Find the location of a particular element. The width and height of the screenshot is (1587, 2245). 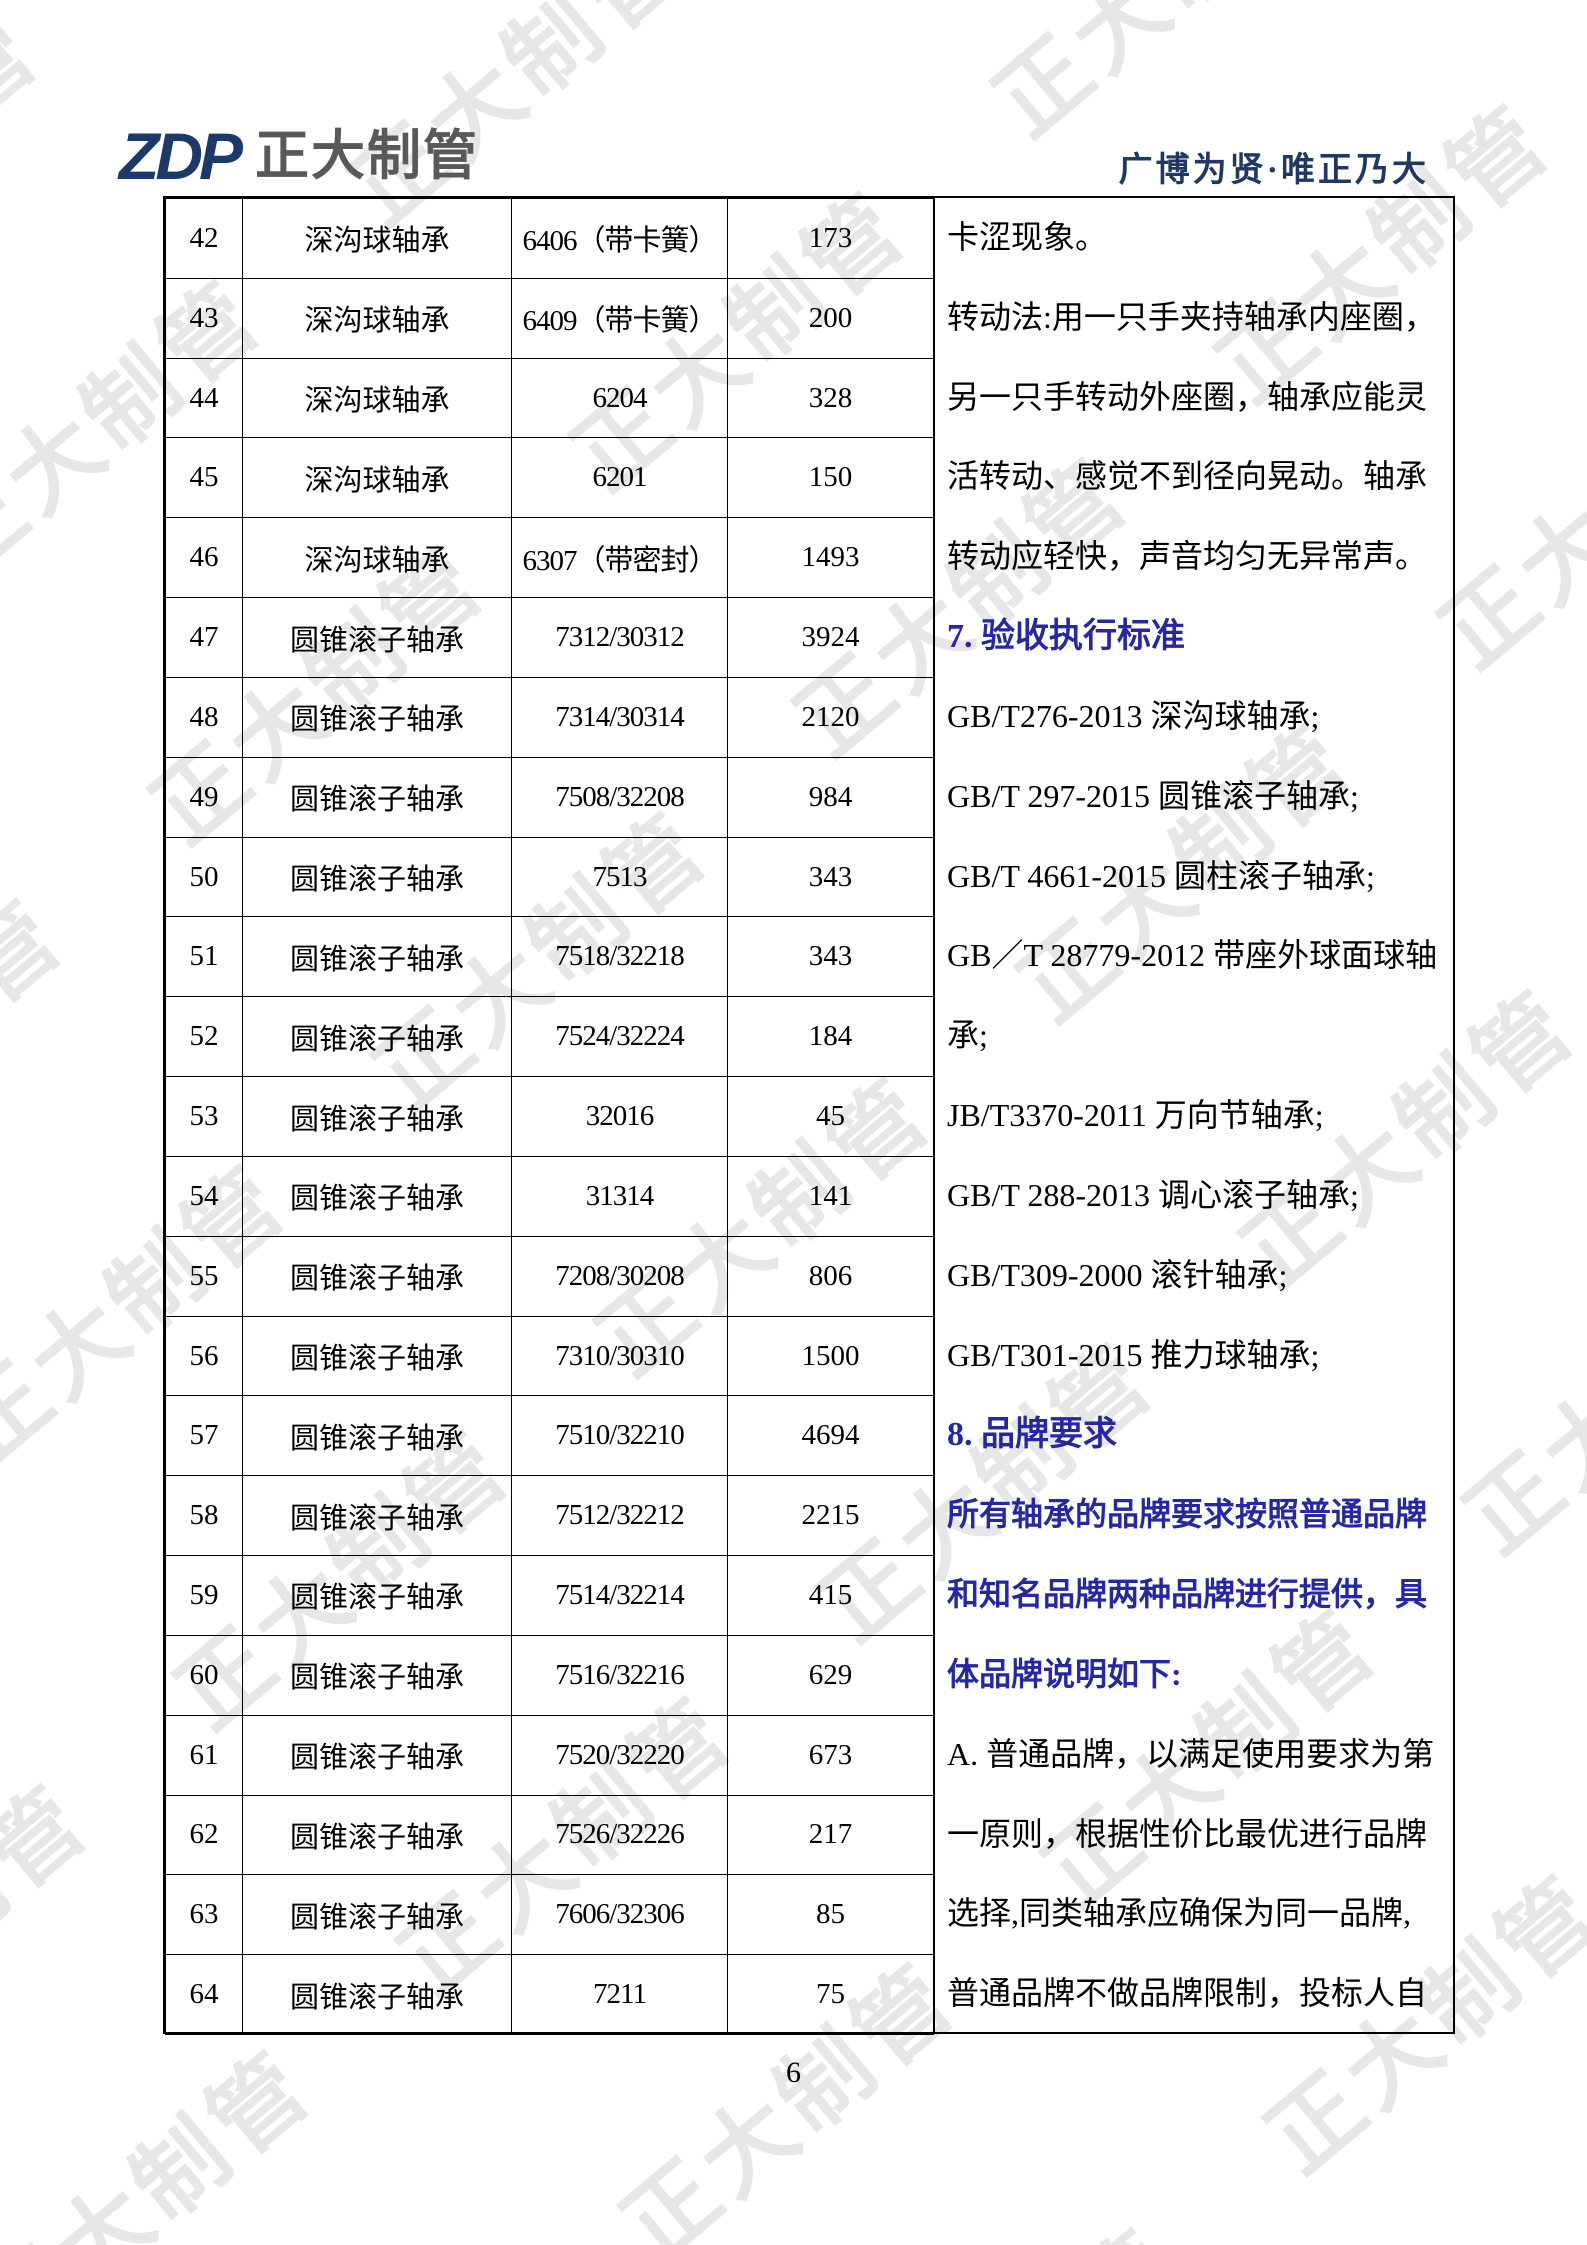

table-cell-qty: 328 is located at coordinates (830, 398).